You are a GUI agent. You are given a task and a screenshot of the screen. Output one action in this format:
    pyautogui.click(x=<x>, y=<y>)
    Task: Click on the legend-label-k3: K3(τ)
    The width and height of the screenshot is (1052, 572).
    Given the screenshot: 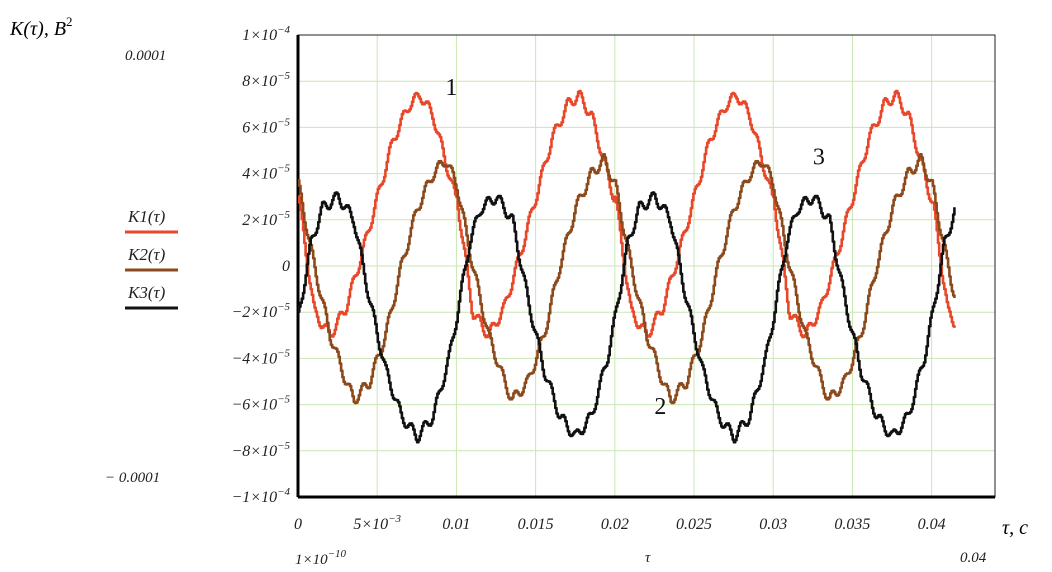 What is the action you would take?
    pyautogui.click(x=146, y=292)
    